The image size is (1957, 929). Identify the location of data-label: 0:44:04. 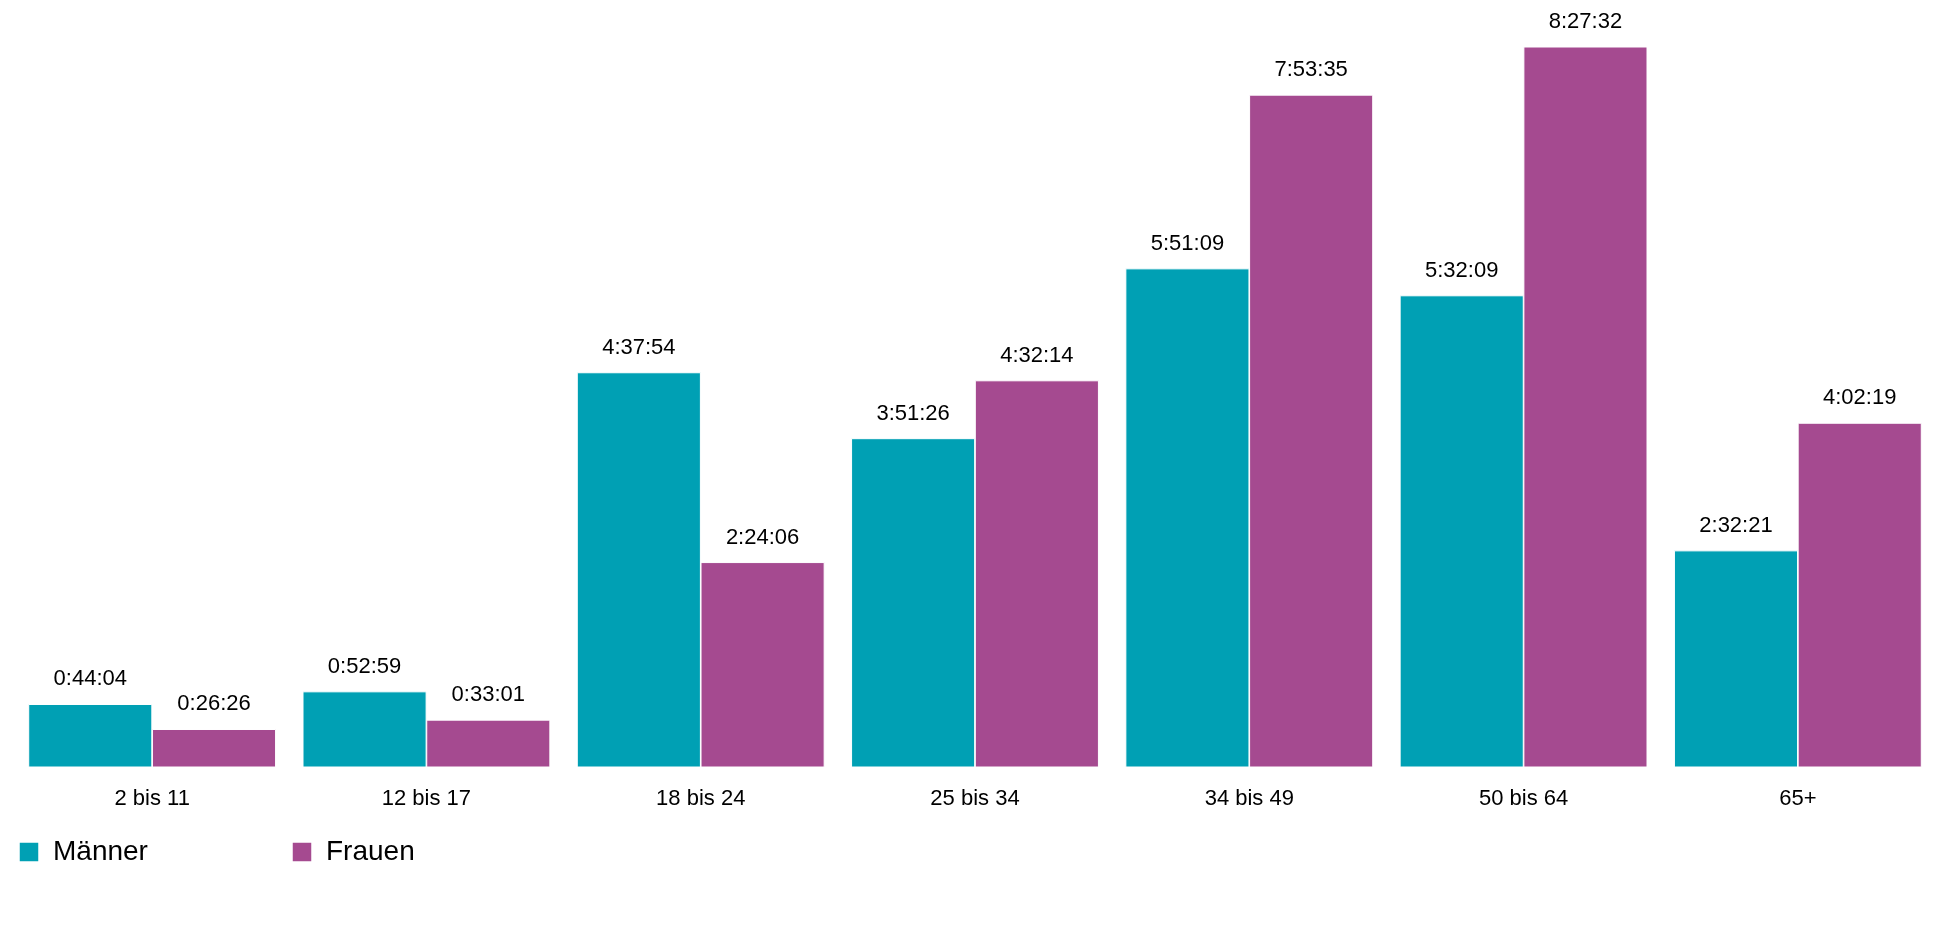
(90, 678).